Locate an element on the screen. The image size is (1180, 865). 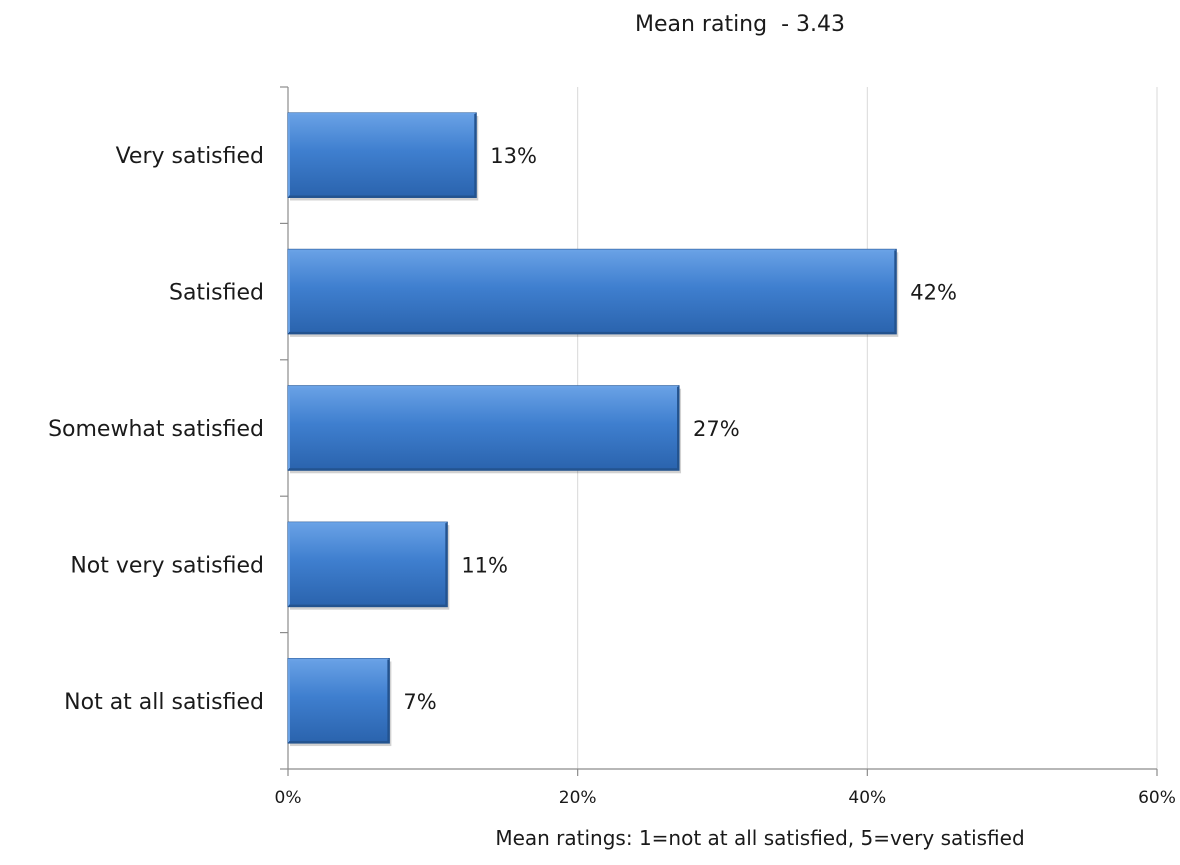
x-tick-label: 0% is located at coordinates (288, 798).